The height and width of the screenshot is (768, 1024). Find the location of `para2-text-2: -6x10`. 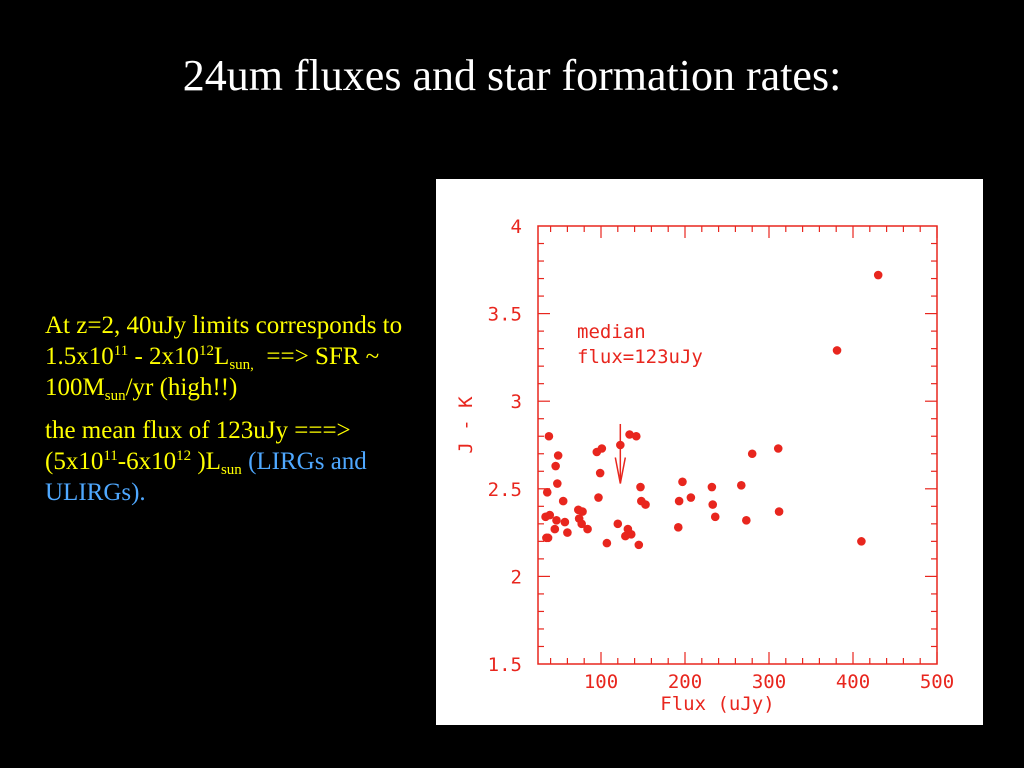

para2-text-2: -6x10 is located at coordinates (147, 461).